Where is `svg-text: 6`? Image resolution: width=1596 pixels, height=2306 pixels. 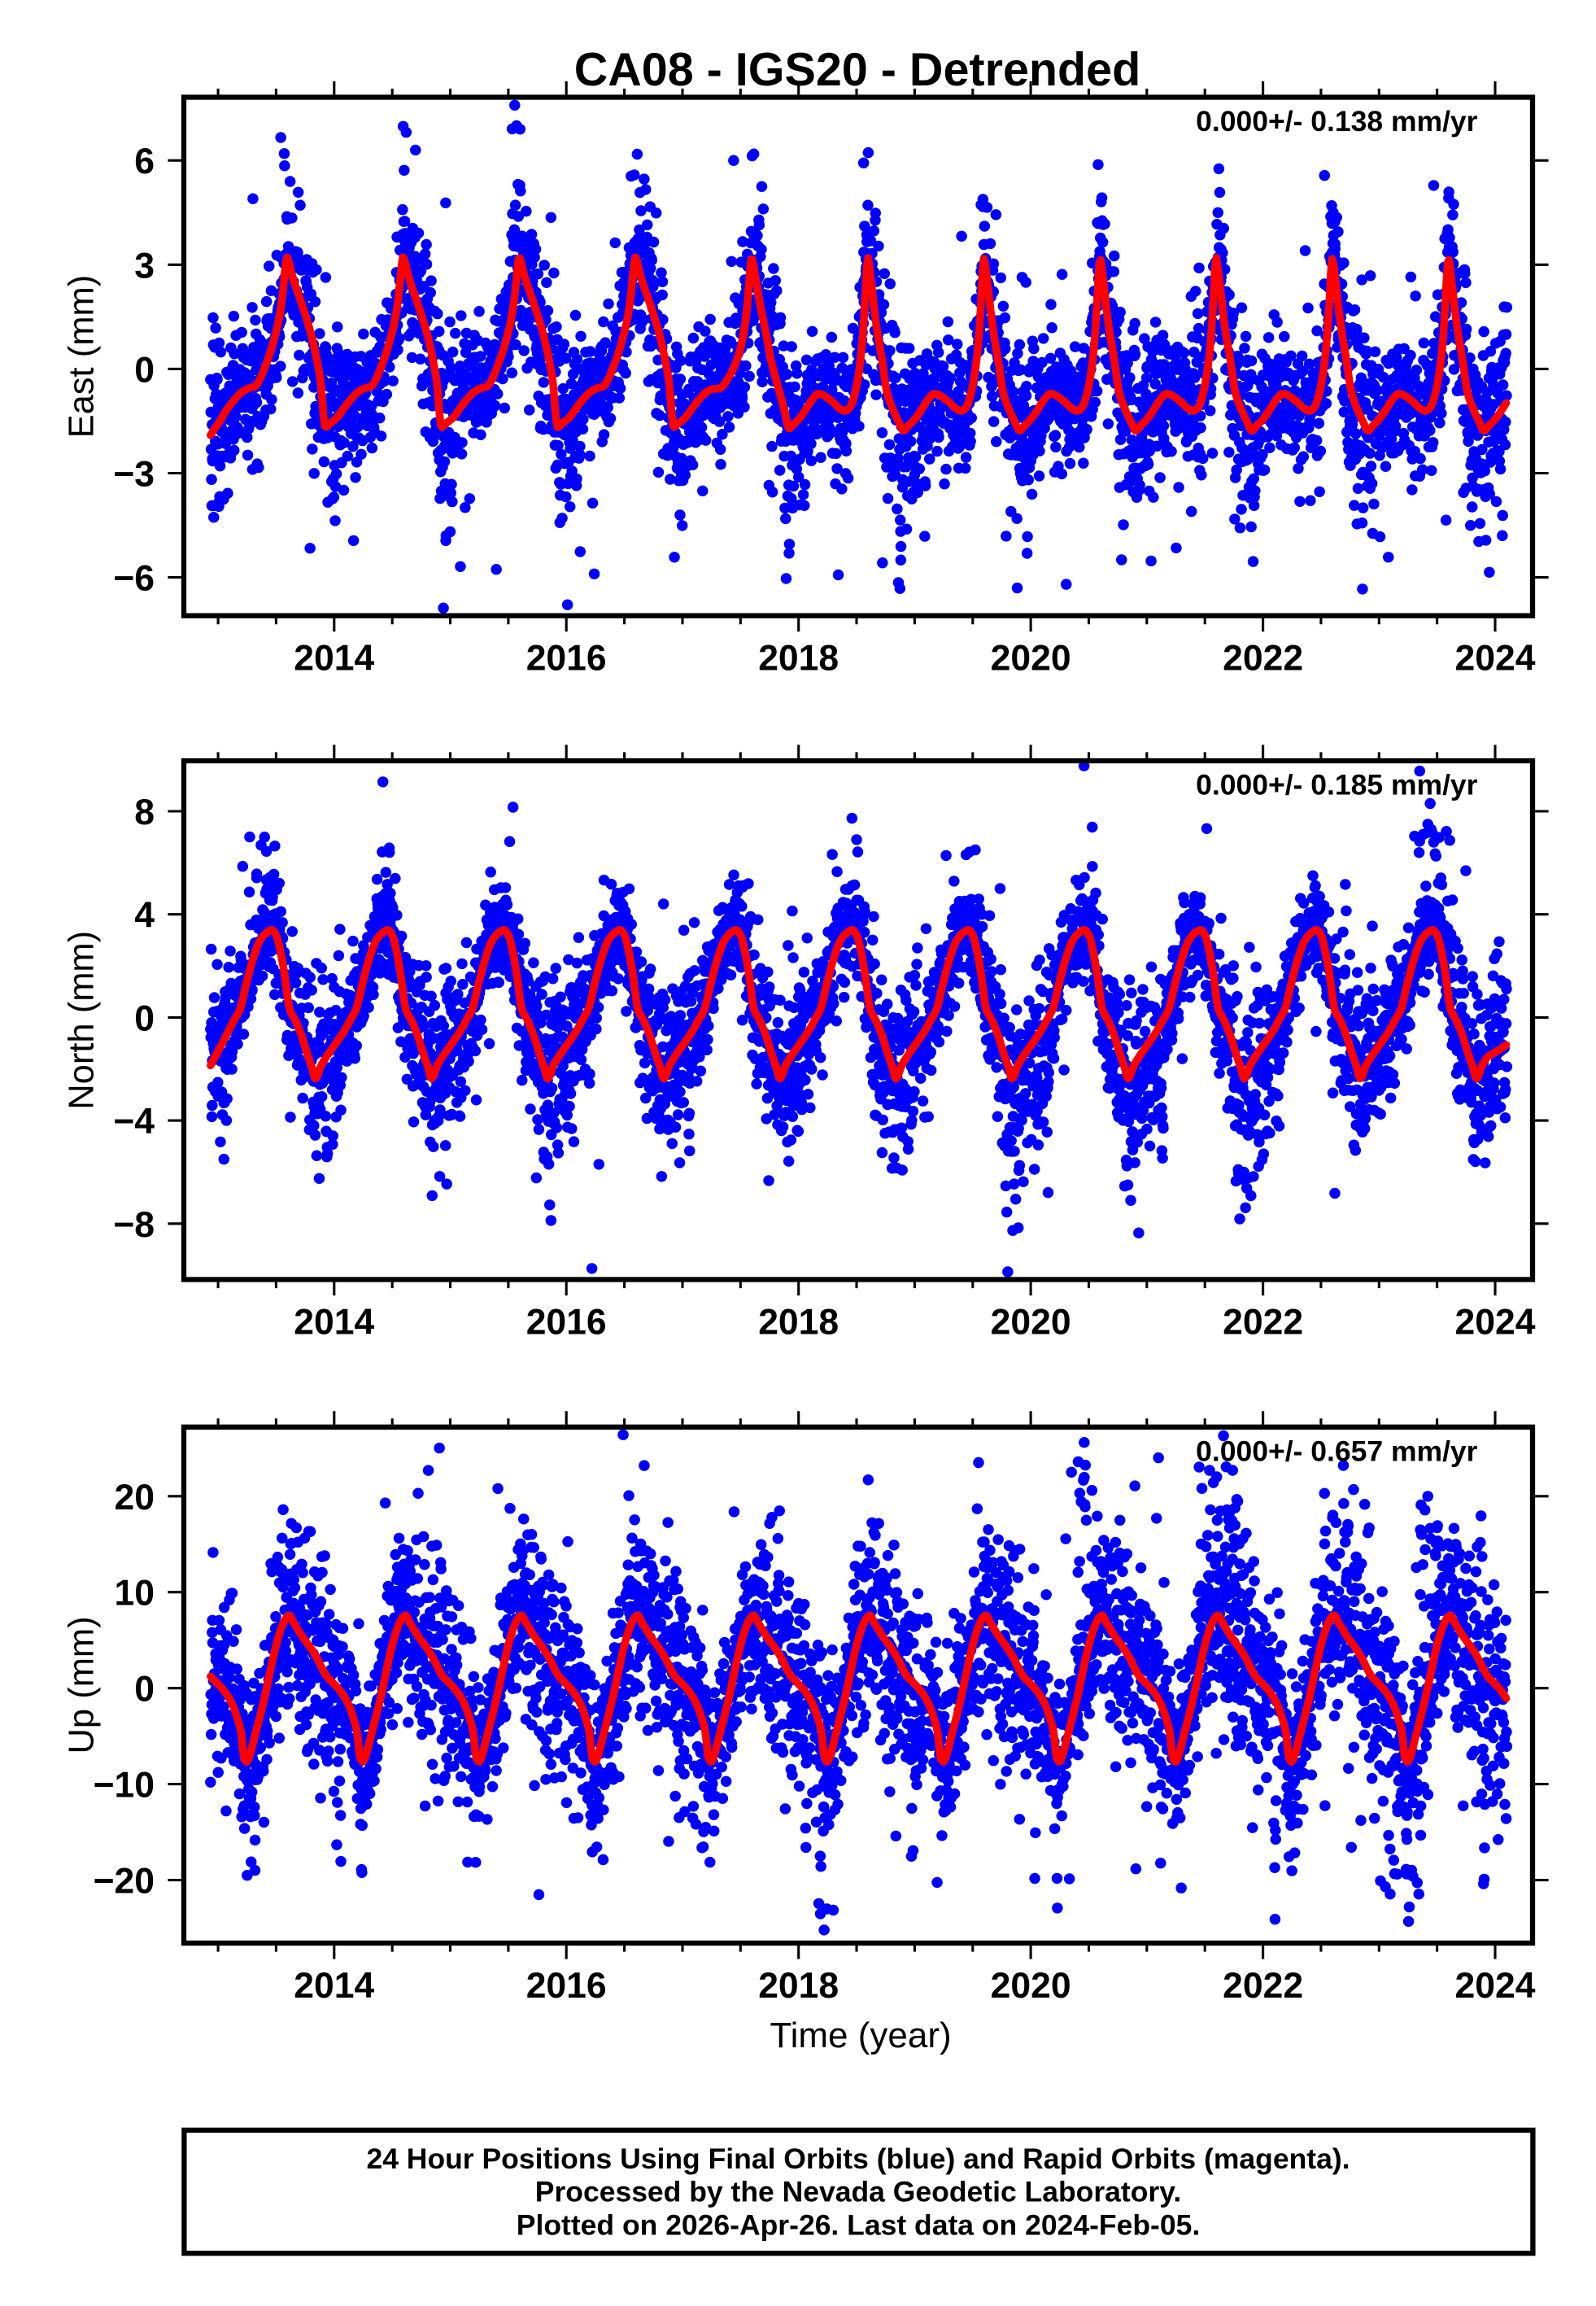 svg-text: 6 is located at coordinates (144, 161).